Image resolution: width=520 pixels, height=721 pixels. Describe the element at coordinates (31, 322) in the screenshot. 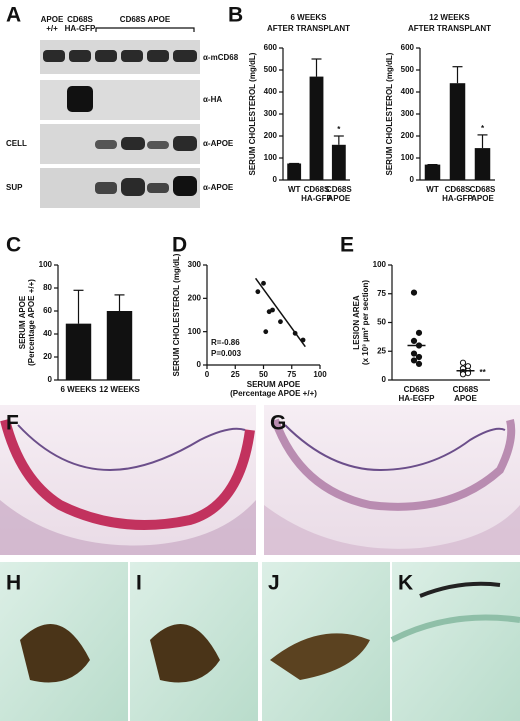

I see `y-axis-label: (Percentage APOE +/+)` at that location.